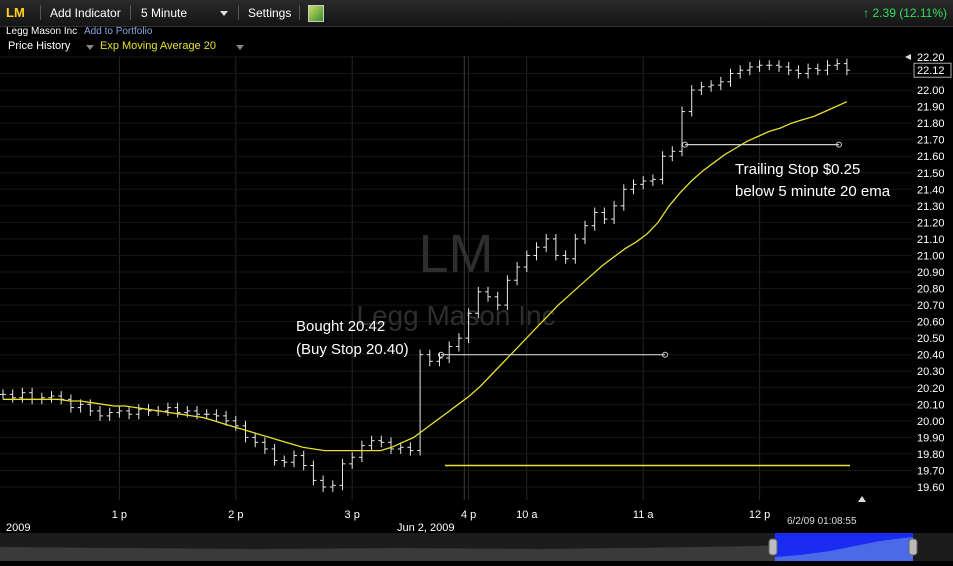  What do you see at coordinates (773, 547) in the screenshot?
I see `navigator-left-handle` at bounding box center [773, 547].